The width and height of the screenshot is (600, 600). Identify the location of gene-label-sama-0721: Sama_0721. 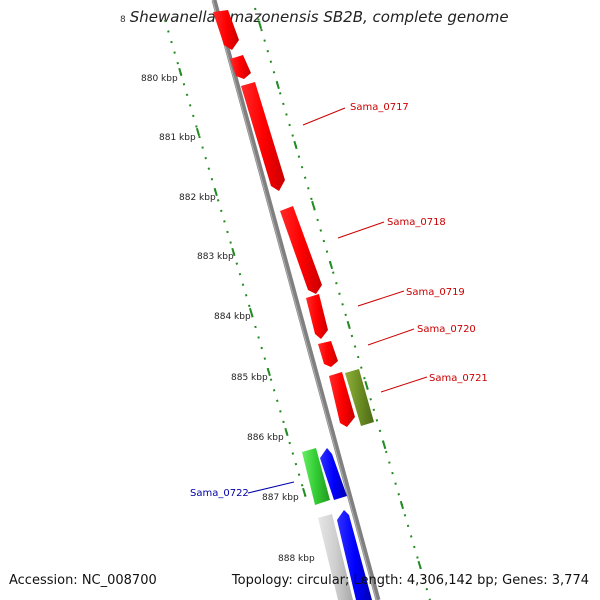
(458, 378).